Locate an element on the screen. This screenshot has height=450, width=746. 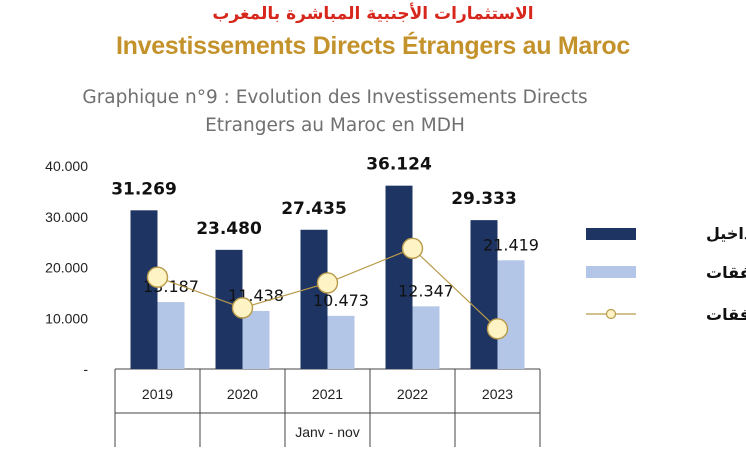
bar-2022-light is located at coordinates (426, 337).